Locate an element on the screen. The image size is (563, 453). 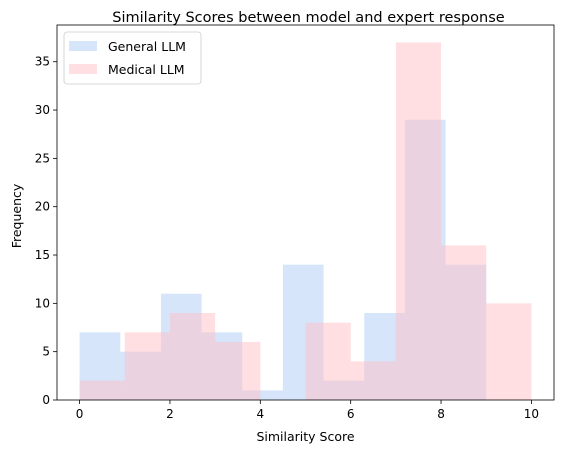
x-axis-ticks: 0 2 4 6 8 10 is located at coordinates (307, 410).